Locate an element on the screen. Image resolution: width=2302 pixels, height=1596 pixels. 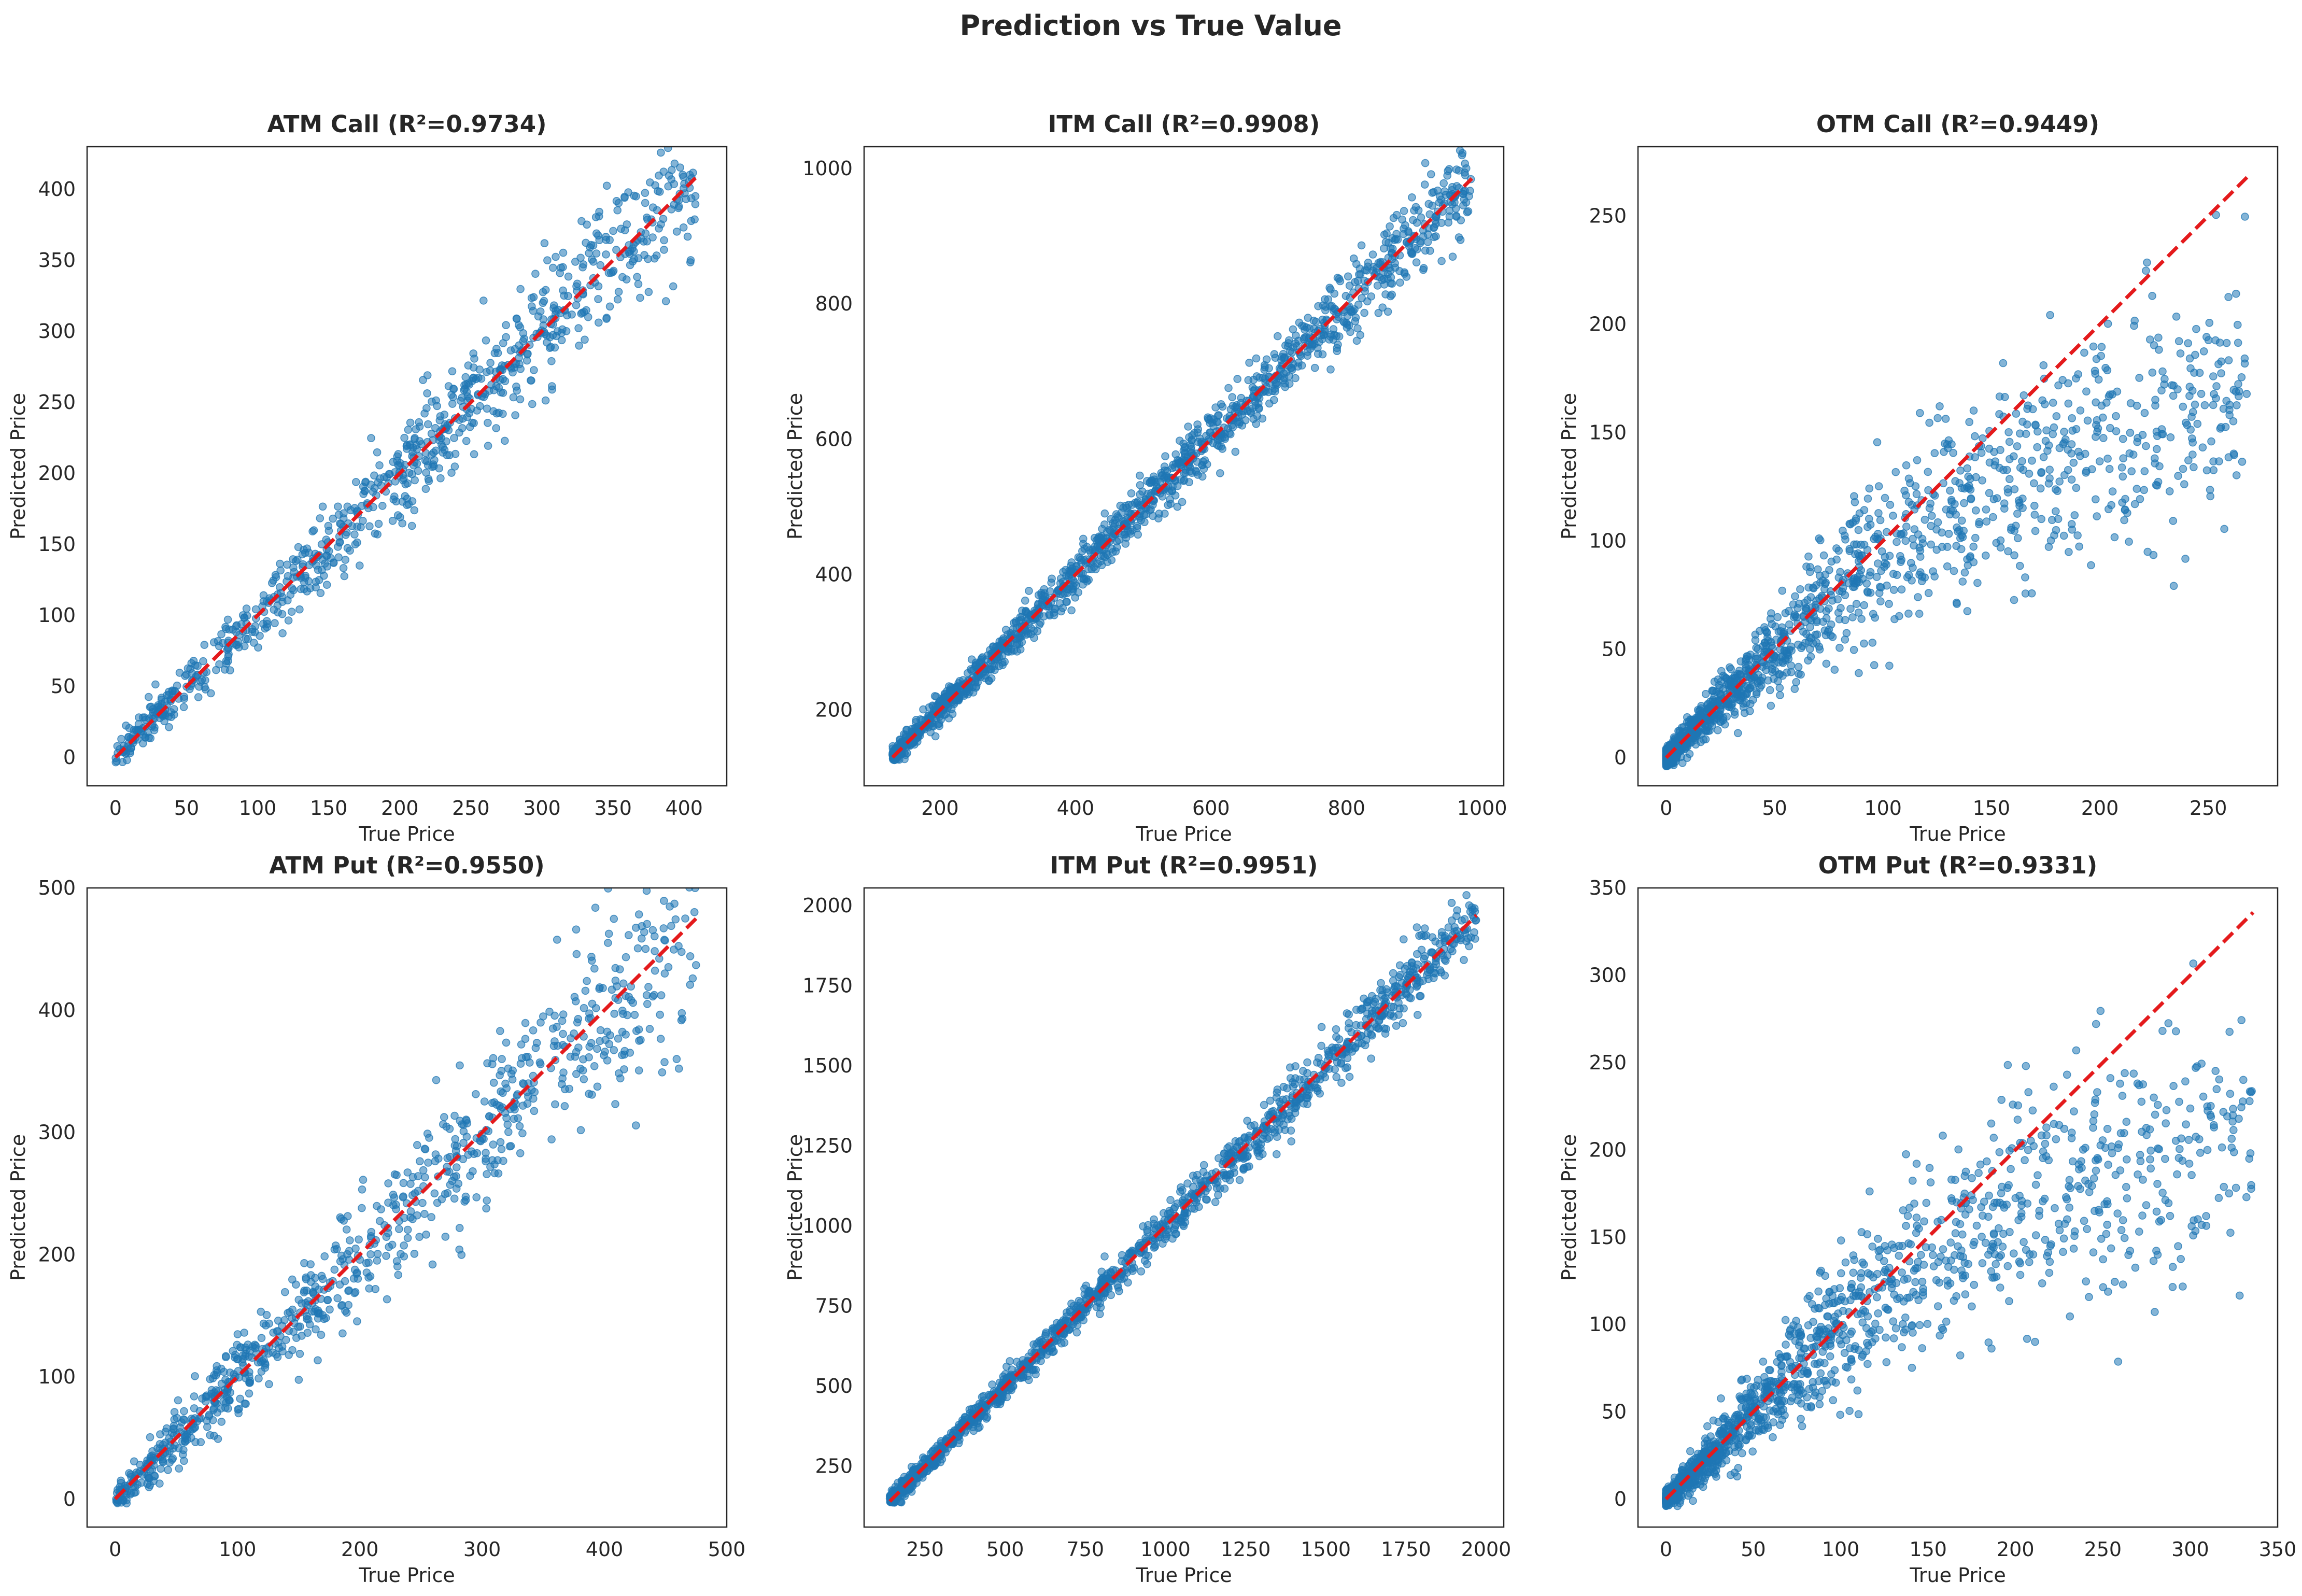
y-tick-label: 1000 is located at coordinates (827, 168).